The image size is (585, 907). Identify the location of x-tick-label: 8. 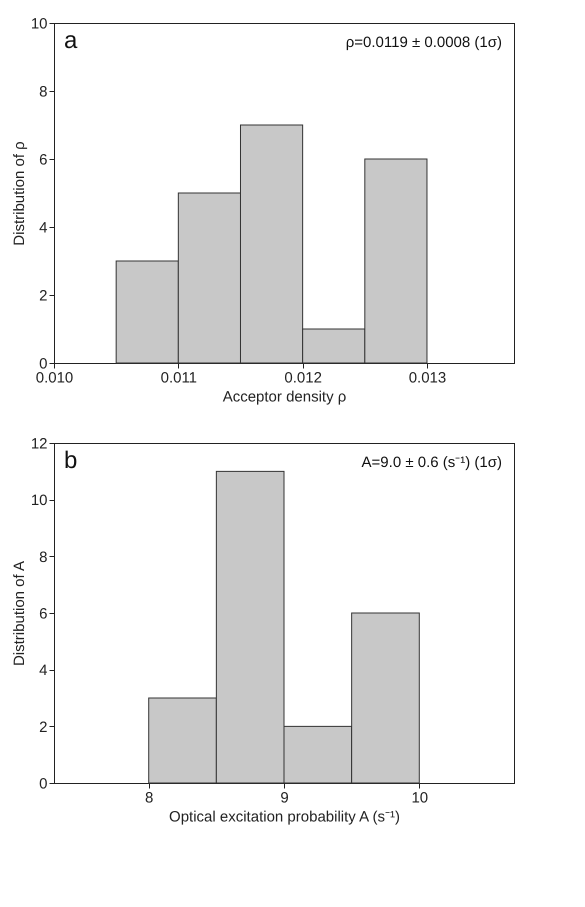
(149, 798).